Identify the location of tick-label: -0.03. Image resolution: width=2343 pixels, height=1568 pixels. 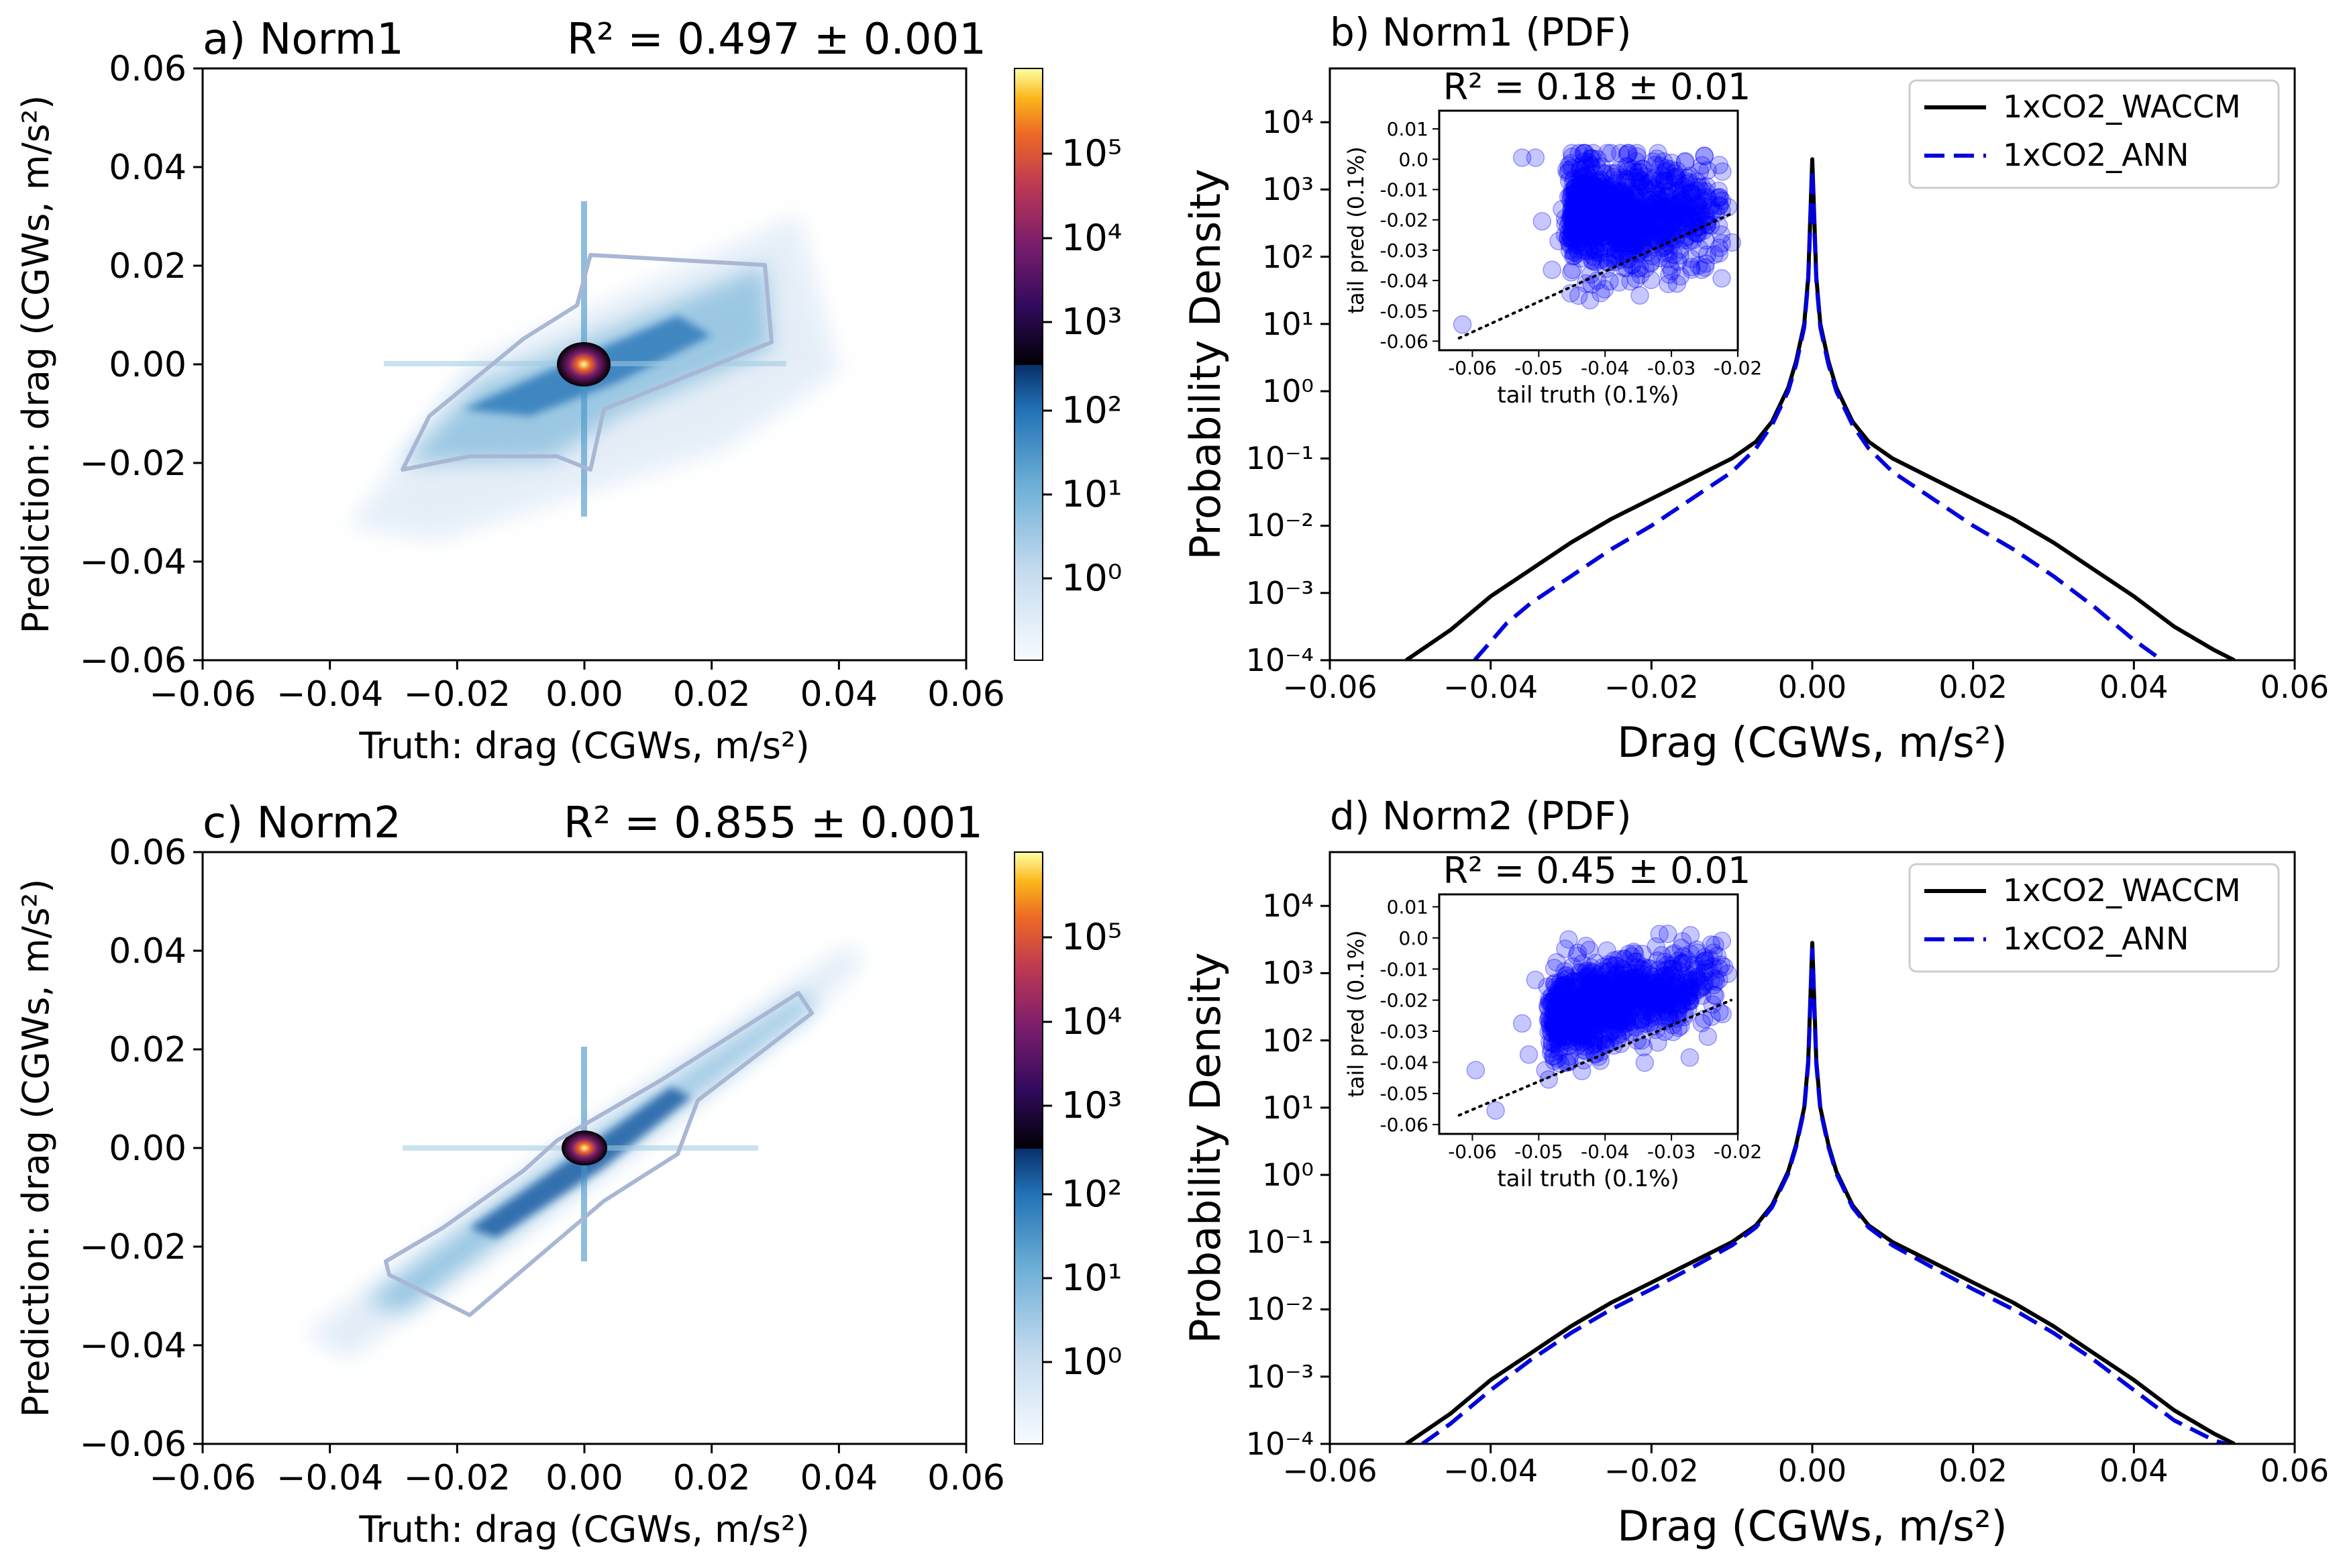
(1404, 251).